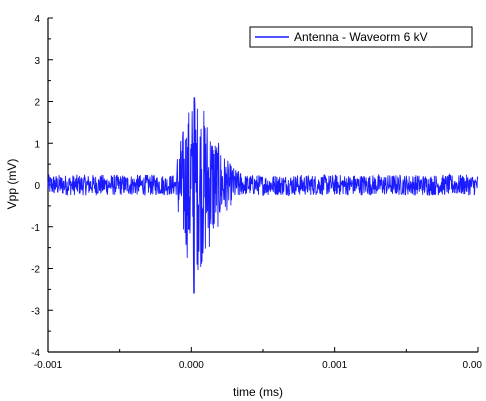 This screenshot has width=486, height=401. I want to click on x-tick-label: -0.001, so click(48, 365).